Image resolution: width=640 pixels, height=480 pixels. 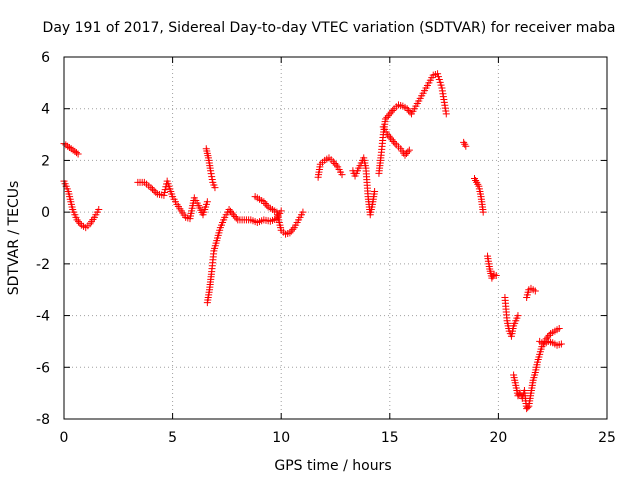 I want to click on series-seg-k, so click(x=465, y=144).